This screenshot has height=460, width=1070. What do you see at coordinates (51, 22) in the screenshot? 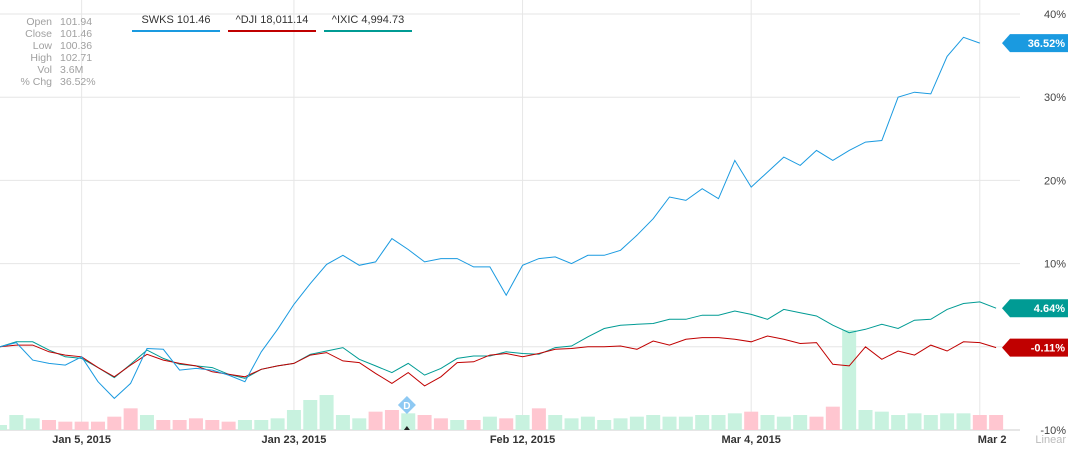
I see `info-row-open: Open 101.94` at bounding box center [51, 22].